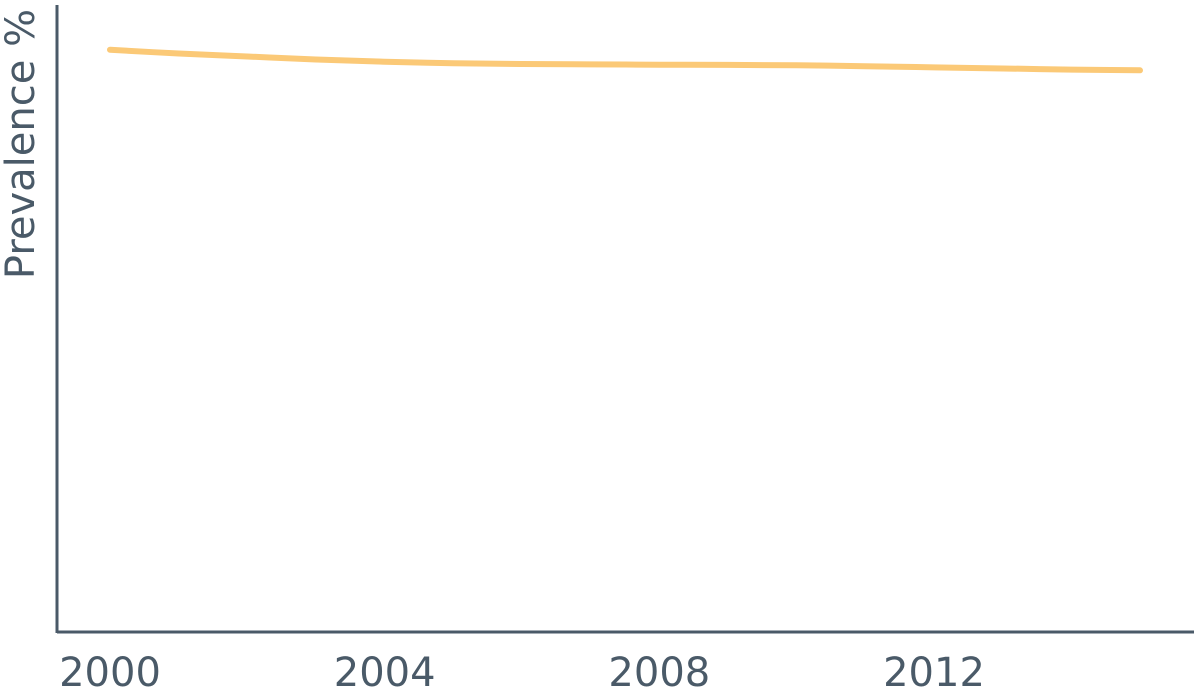 The height and width of the screenshot is (700, 1200). I want to click on x-tick-labels: 2000 2004 2008 2012, so click(522, 673).